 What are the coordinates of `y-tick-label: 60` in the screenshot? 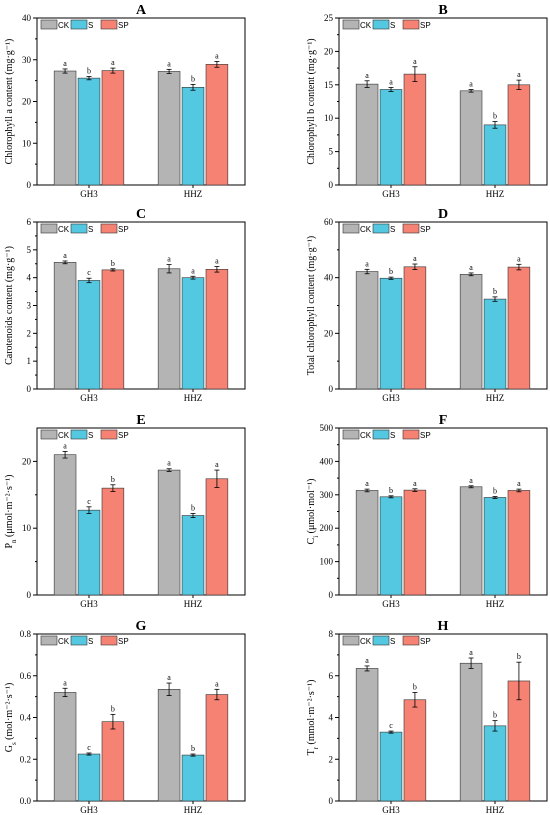 It's located at (329, 222).